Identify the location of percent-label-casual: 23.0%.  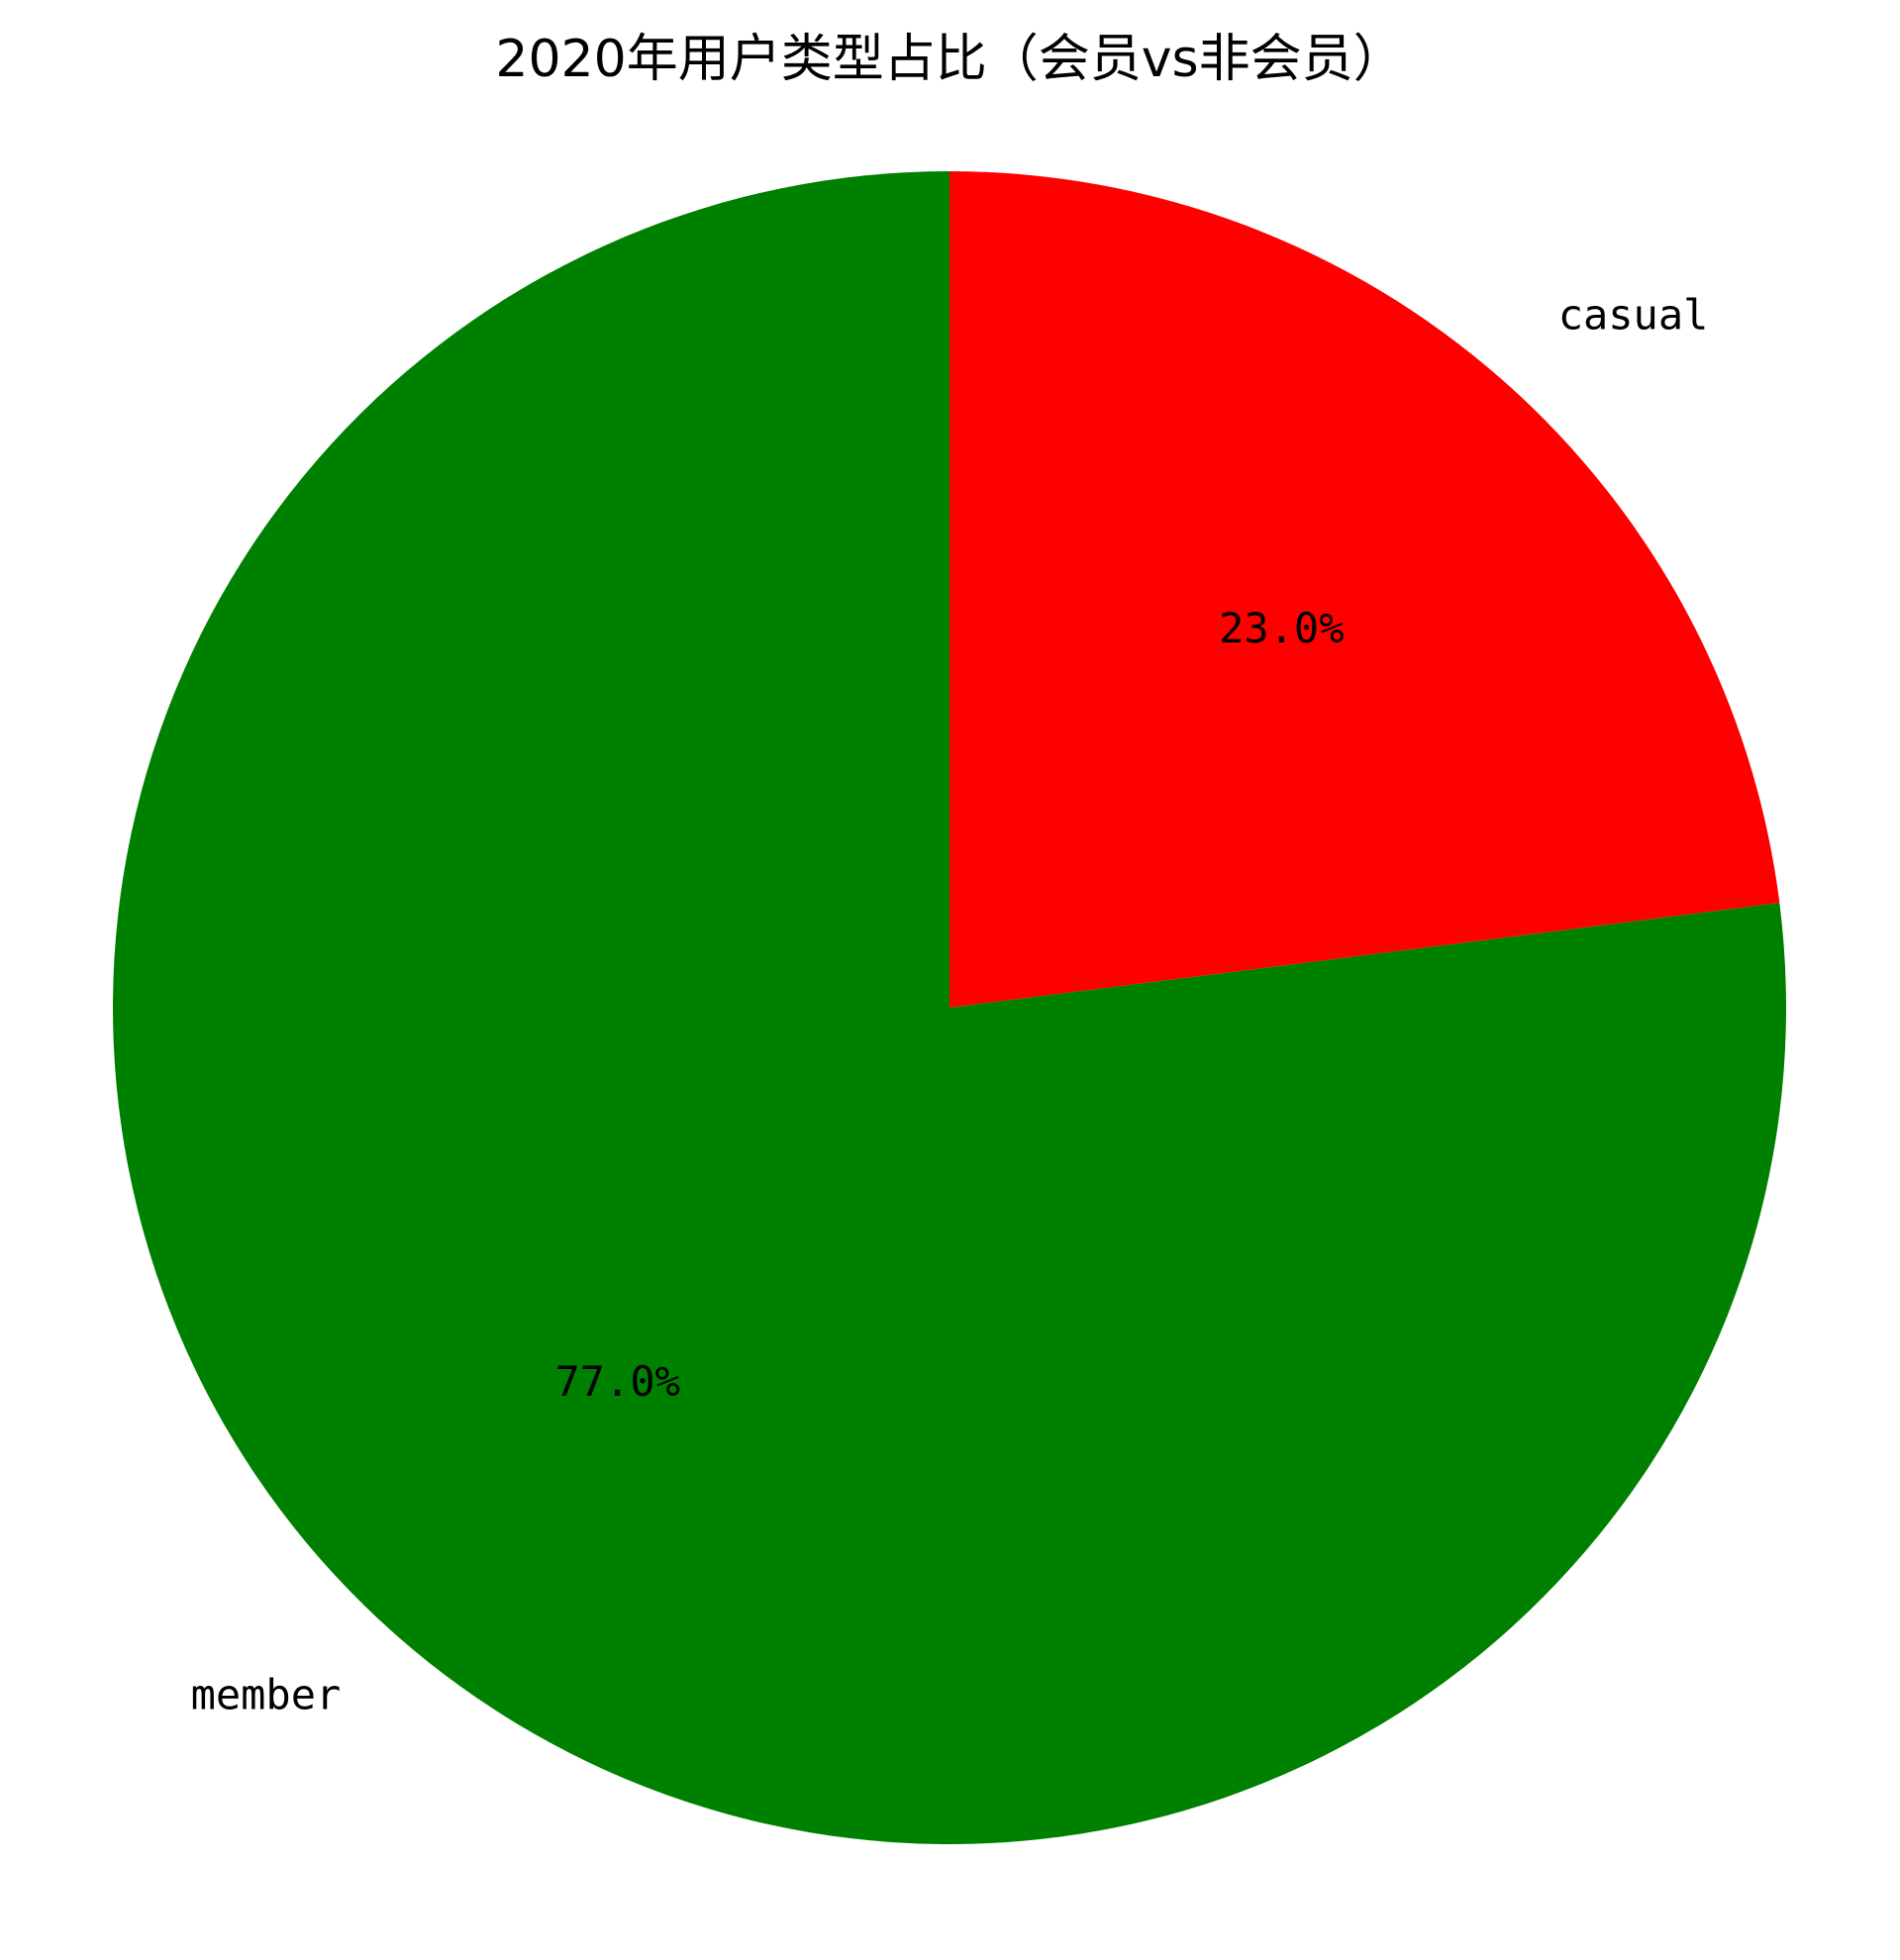
(1281, 628).